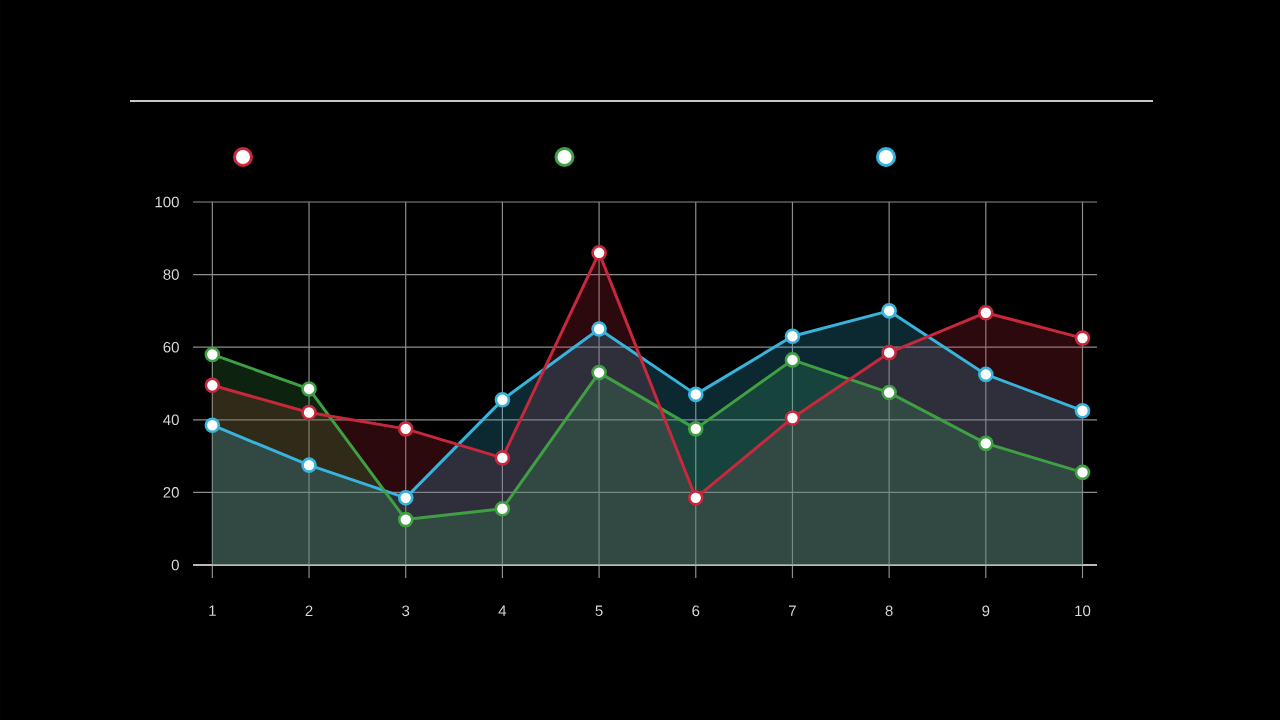 The image size is (1280, 720). Describe the element at coordinates (889, 611) in the screenshot. I see `x-tick-label: 8` at that location.